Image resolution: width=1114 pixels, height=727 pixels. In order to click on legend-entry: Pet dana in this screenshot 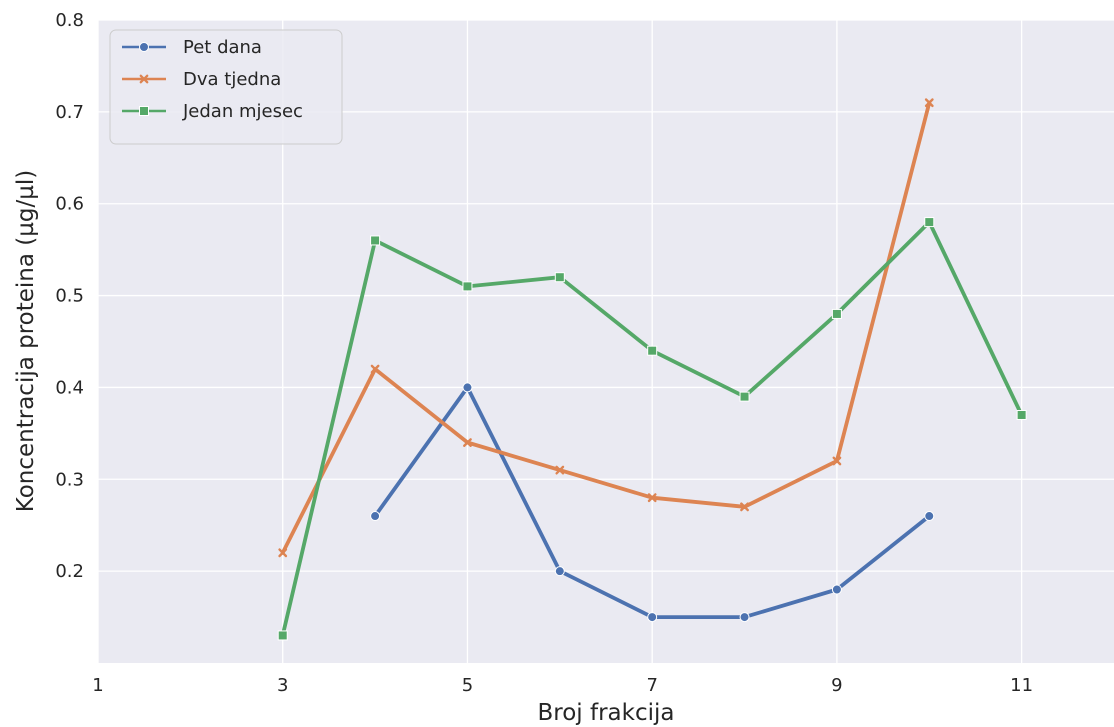, I will do `click(192, 47)`.